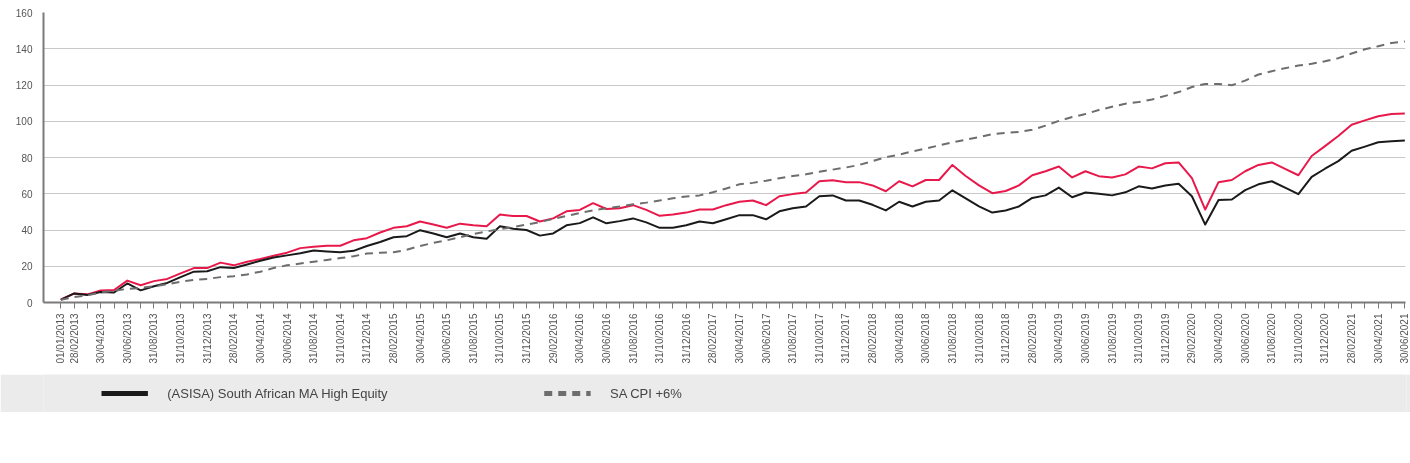  I want to click on x-tick-label: 31/10/2019, so click(1139, 338).